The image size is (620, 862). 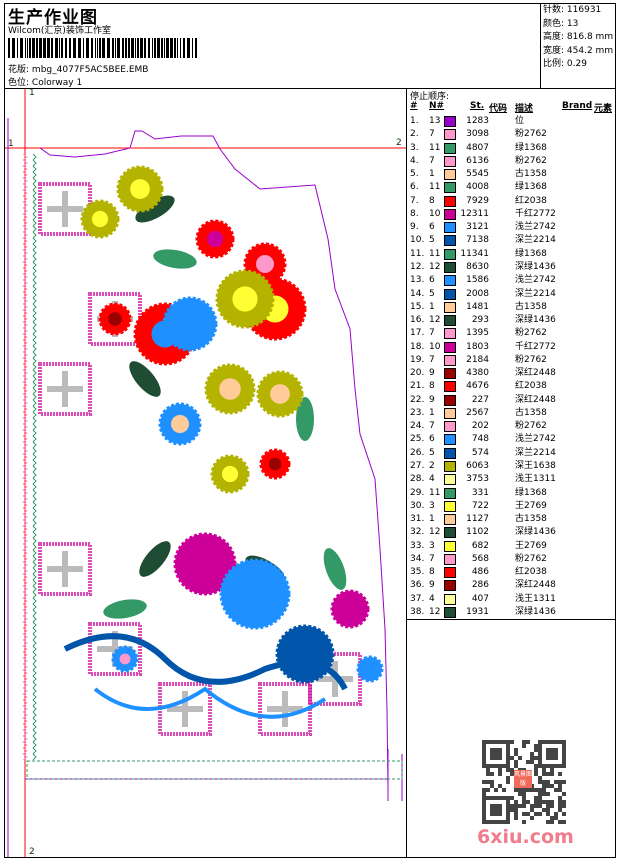 I want to click on row-description: 深红2448, so click(x=535, y=399).